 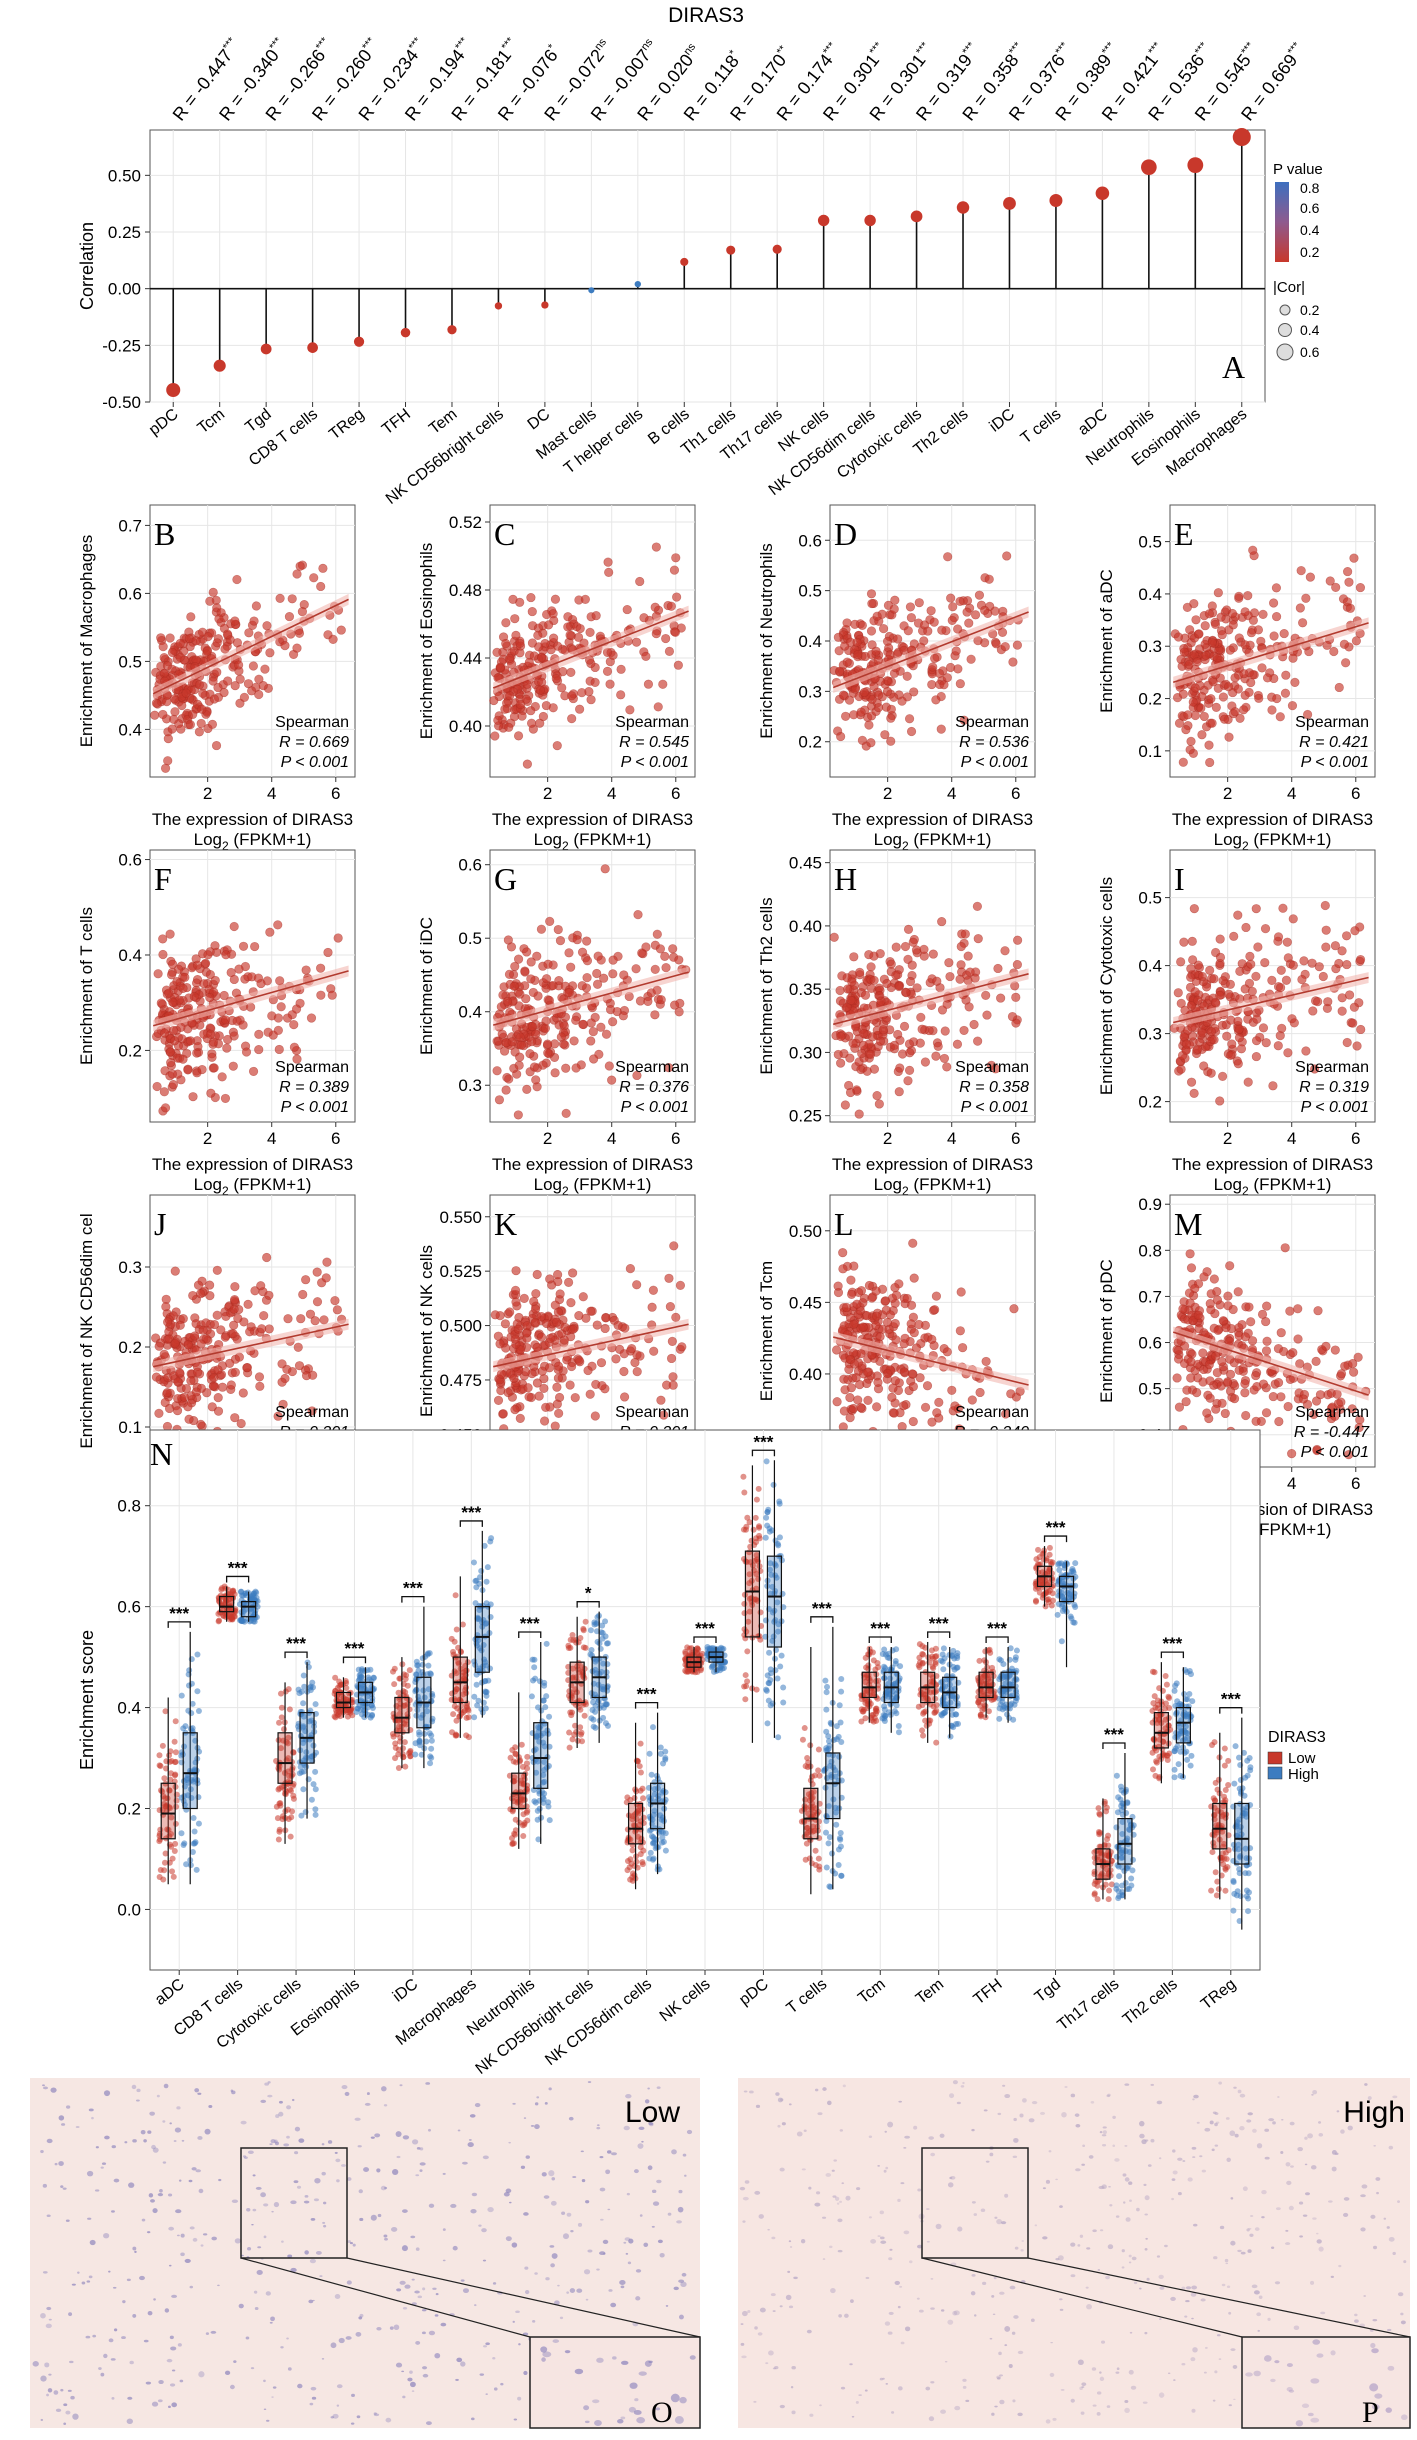 I want to click on scatter-xlabel: The expression of DIRAS3, so click(x=1272, y=819).